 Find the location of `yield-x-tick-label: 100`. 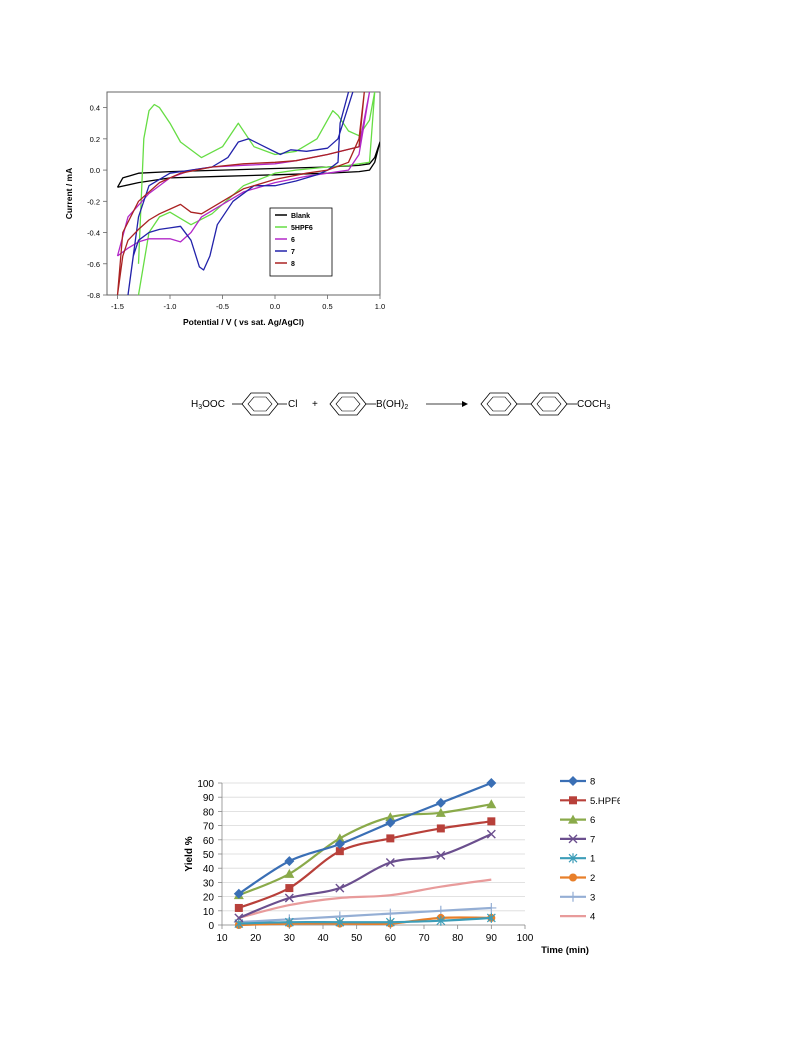

yield-x-tick-label: 100 is located at coordinates (525, 938).